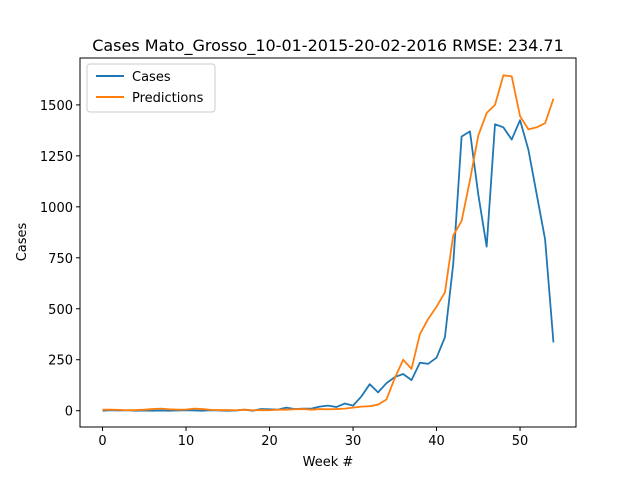  Describe the element at coordinates (56, 157) in the screenshot. I see `y-tick-label: 1250` at that location.